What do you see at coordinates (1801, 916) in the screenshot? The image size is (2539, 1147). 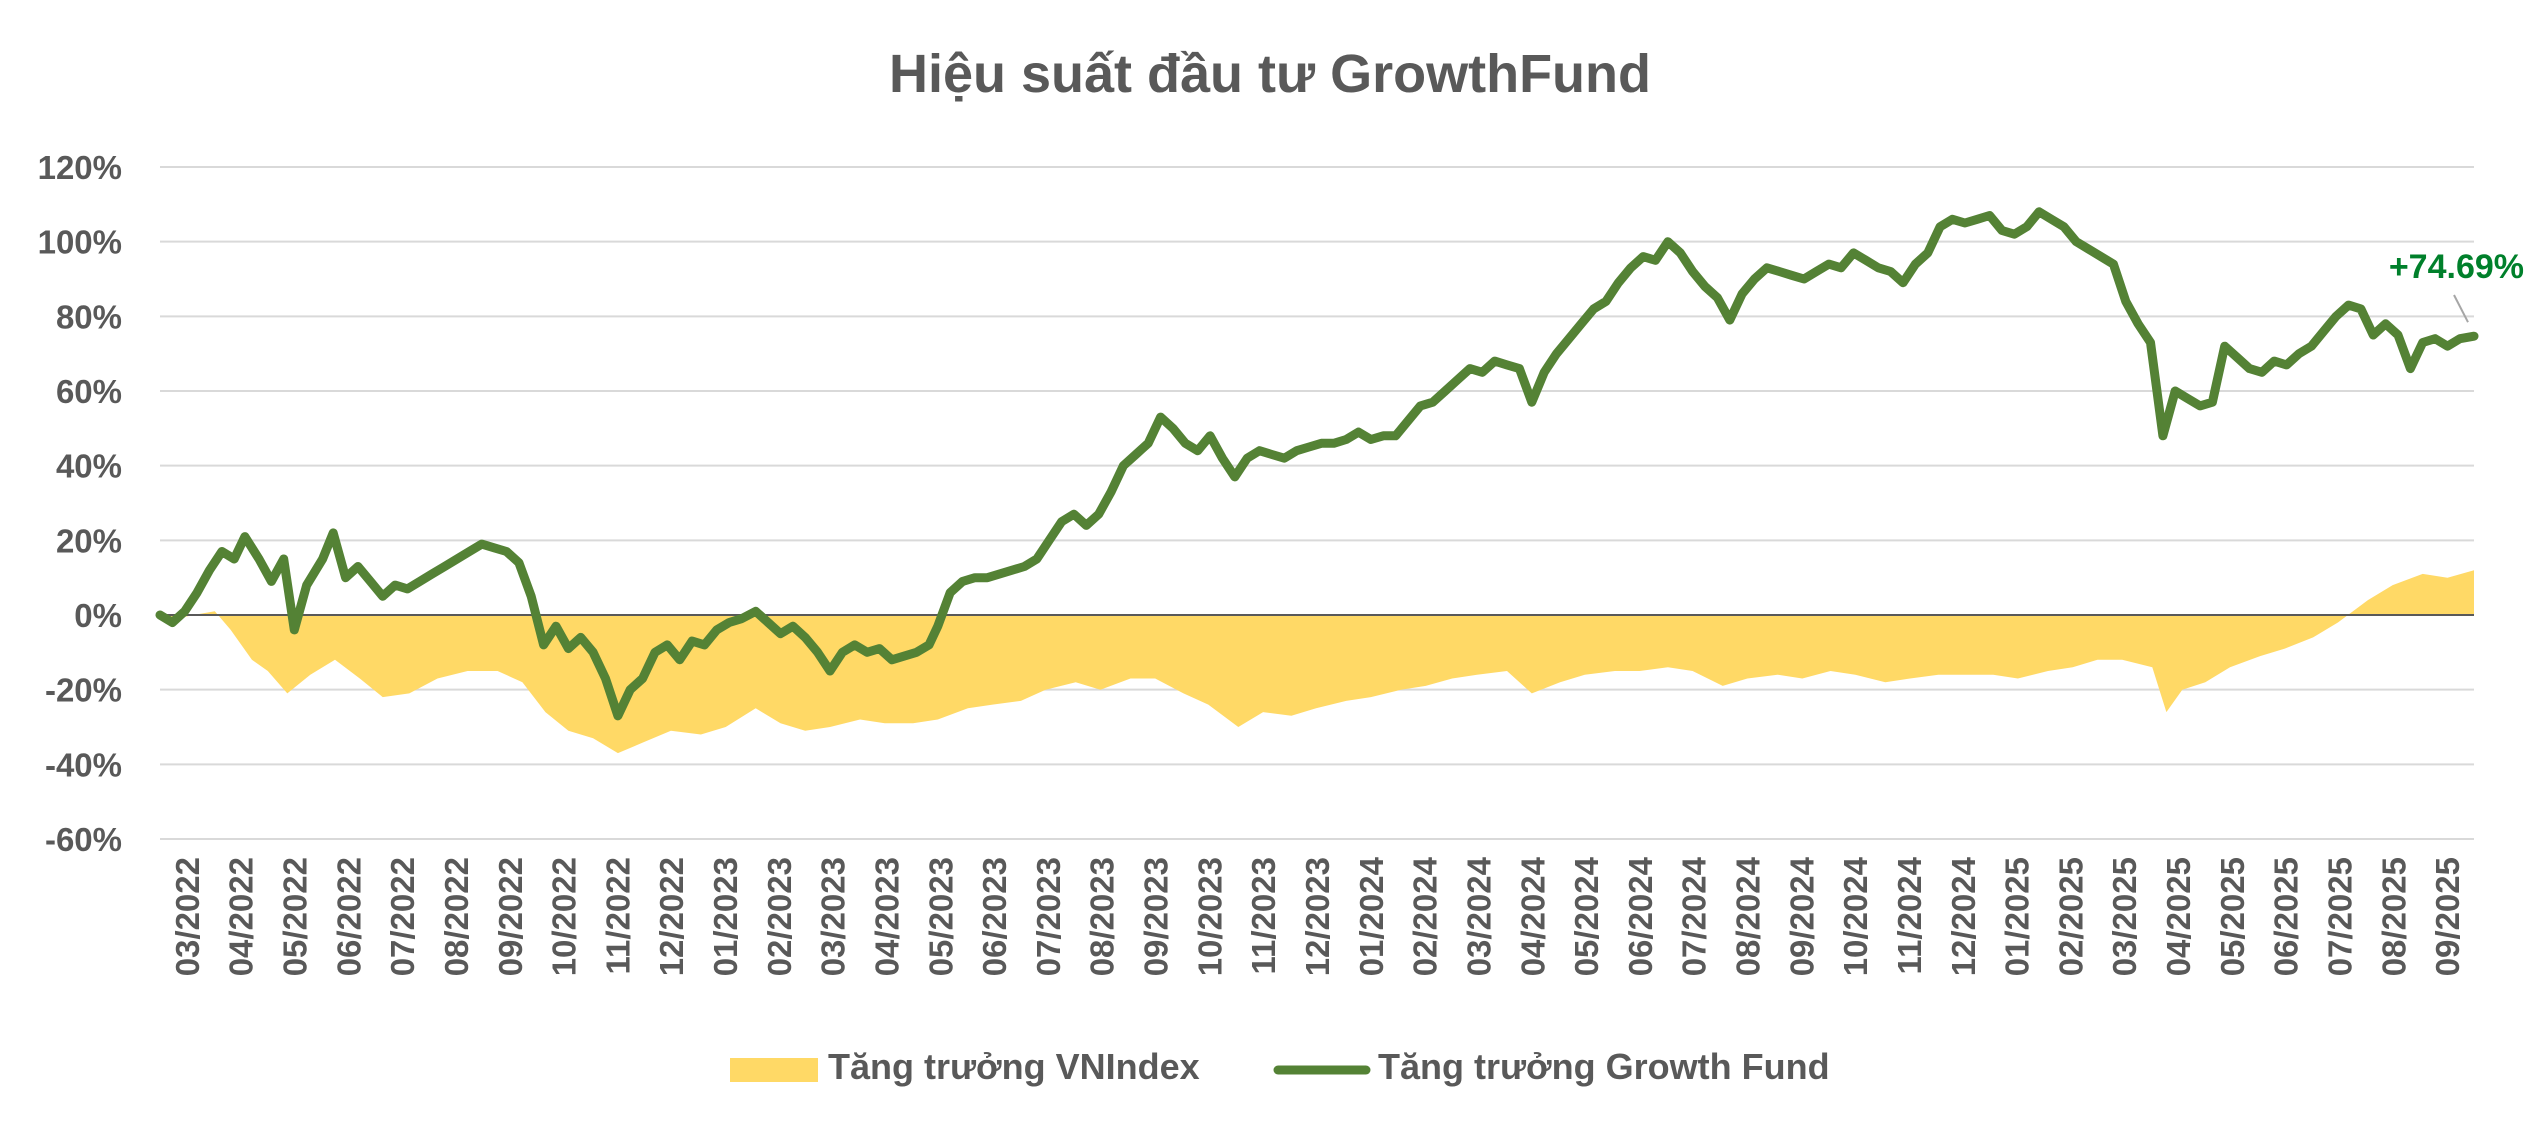 I see `x-tick-label: 09/2024` at bounding box center [1801, 916].